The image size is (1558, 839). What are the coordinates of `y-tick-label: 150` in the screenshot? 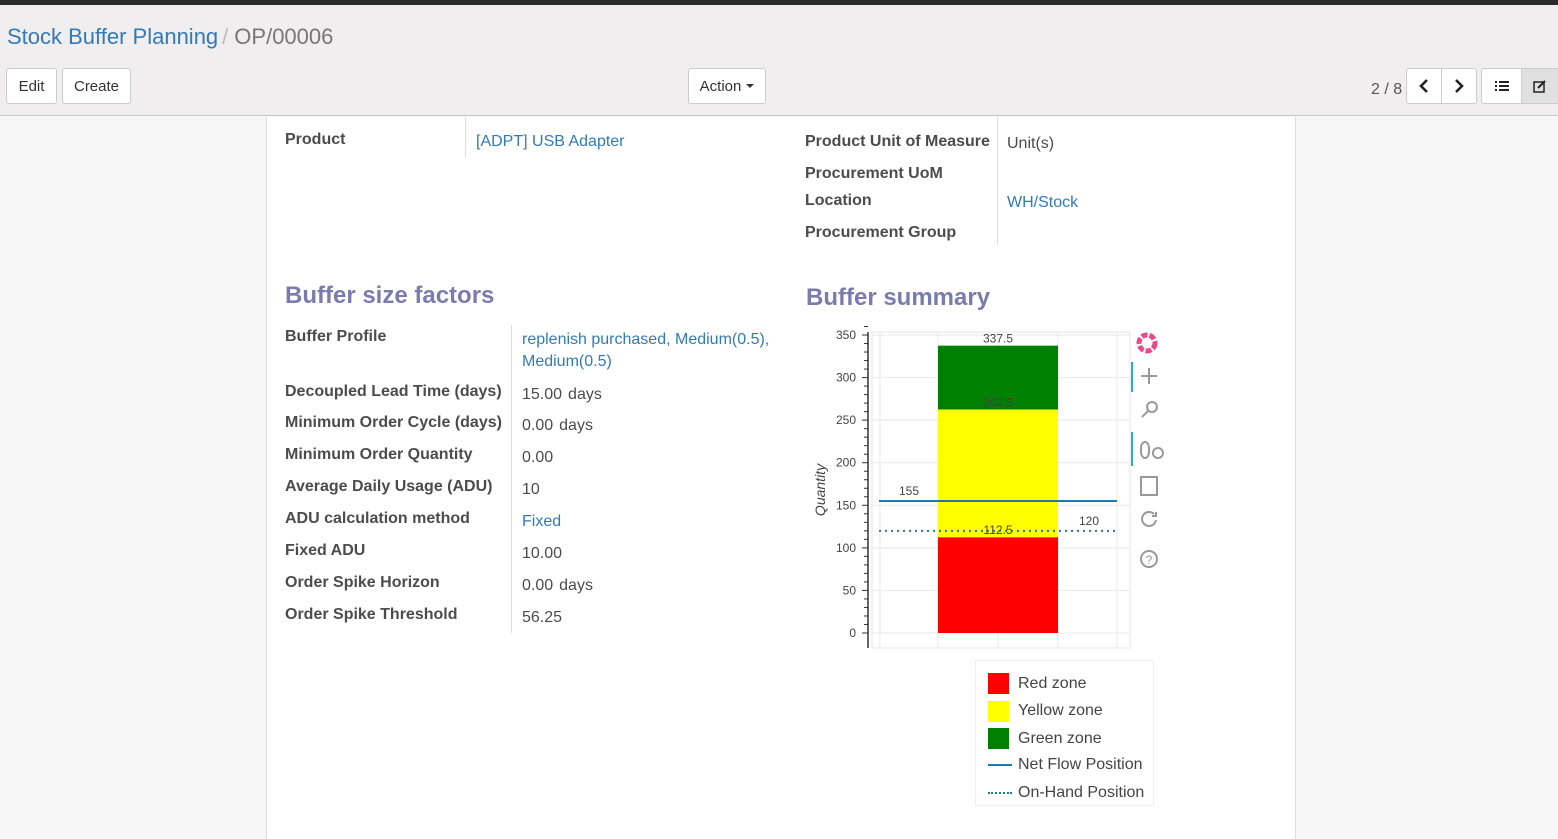 It's located at (846, 505).